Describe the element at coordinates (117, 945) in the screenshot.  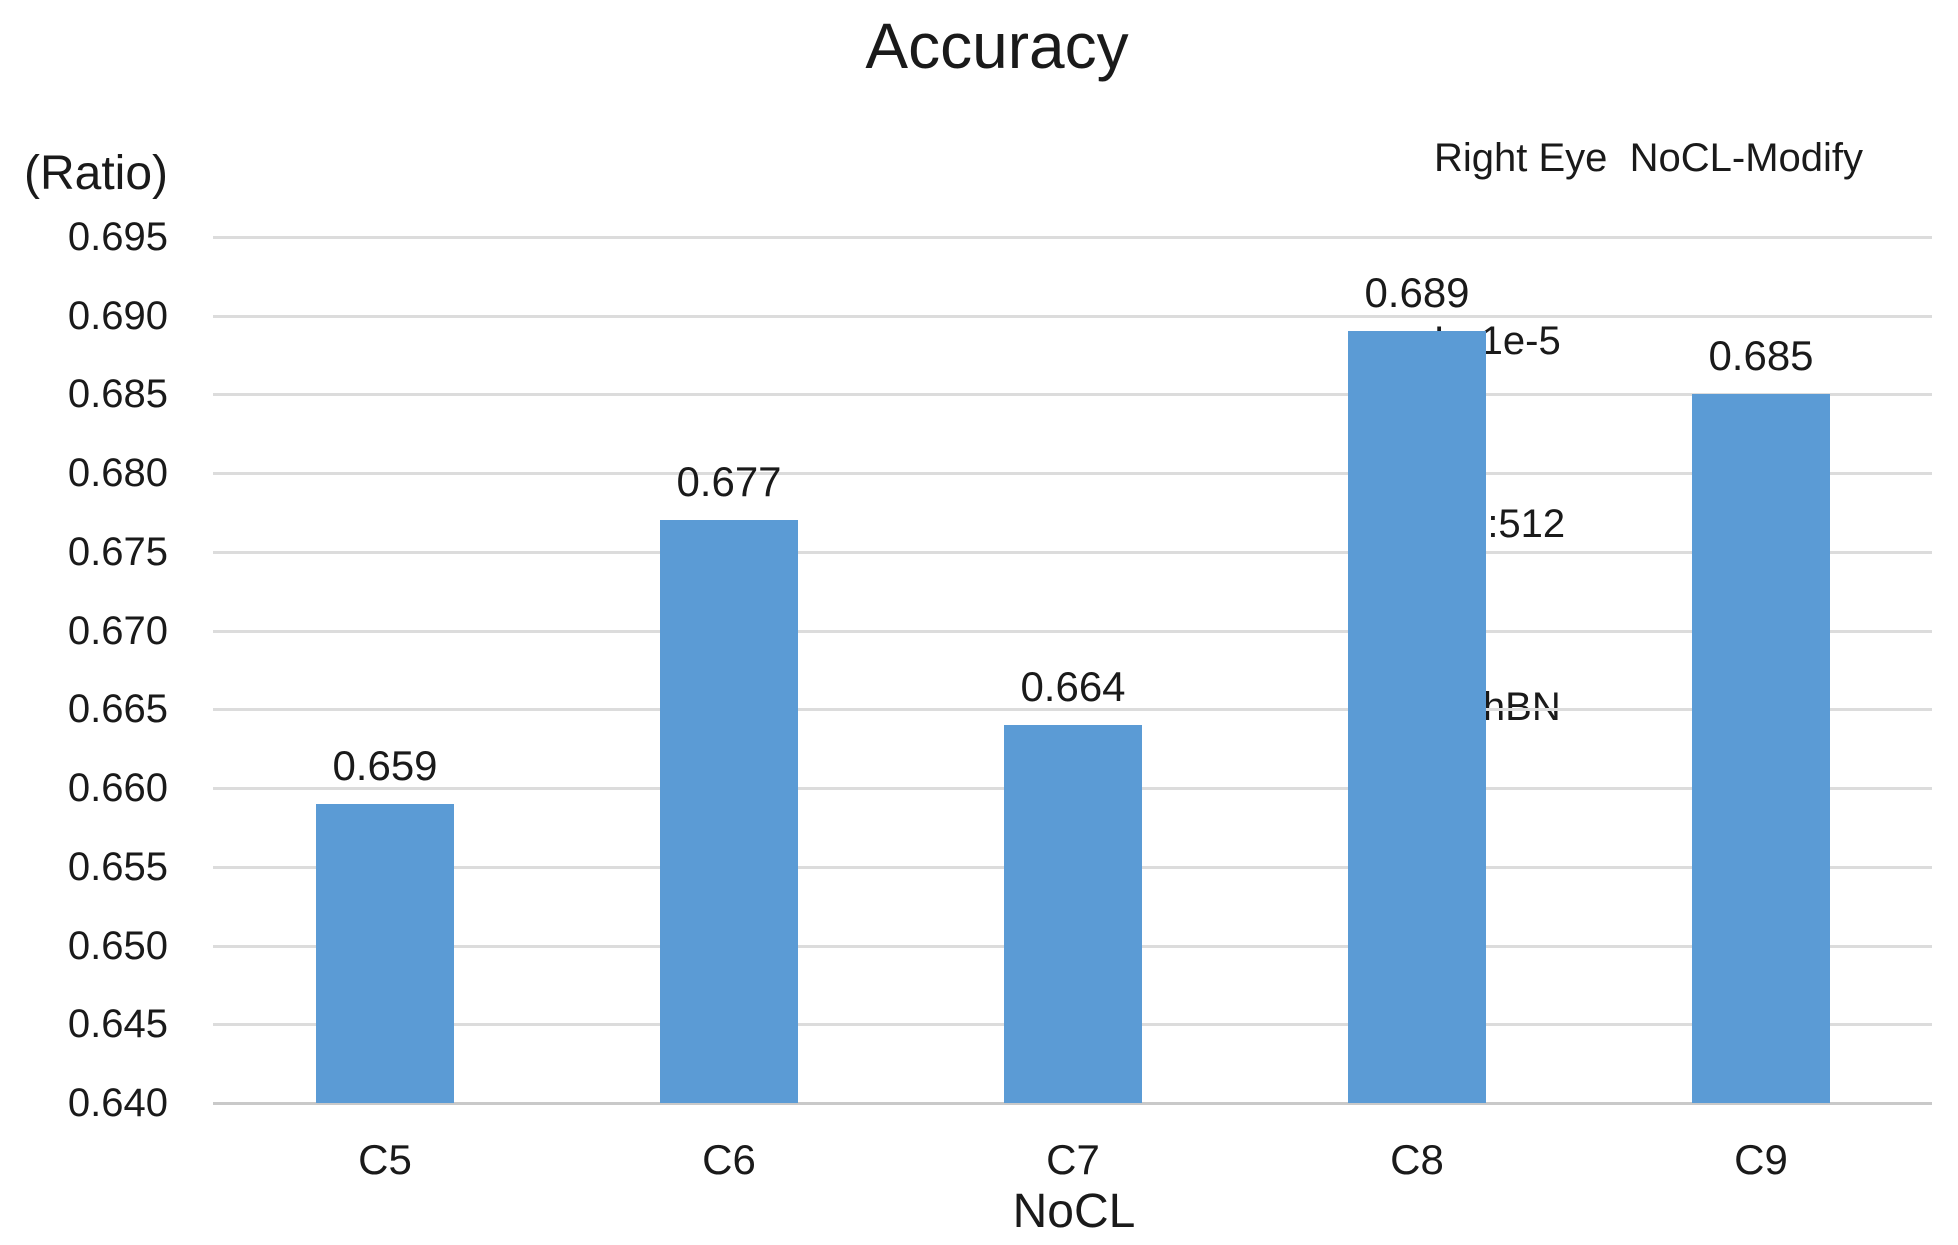
I see `y-tick-label: 0.650` at that location.